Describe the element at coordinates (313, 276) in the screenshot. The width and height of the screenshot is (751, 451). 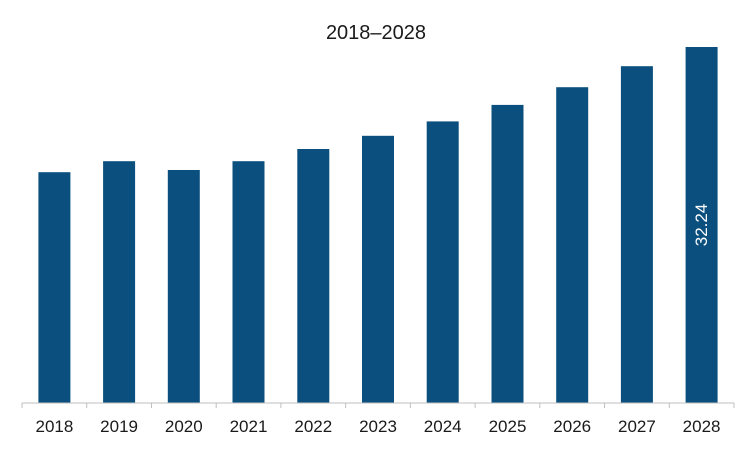
I see `bar-2022` at that location.